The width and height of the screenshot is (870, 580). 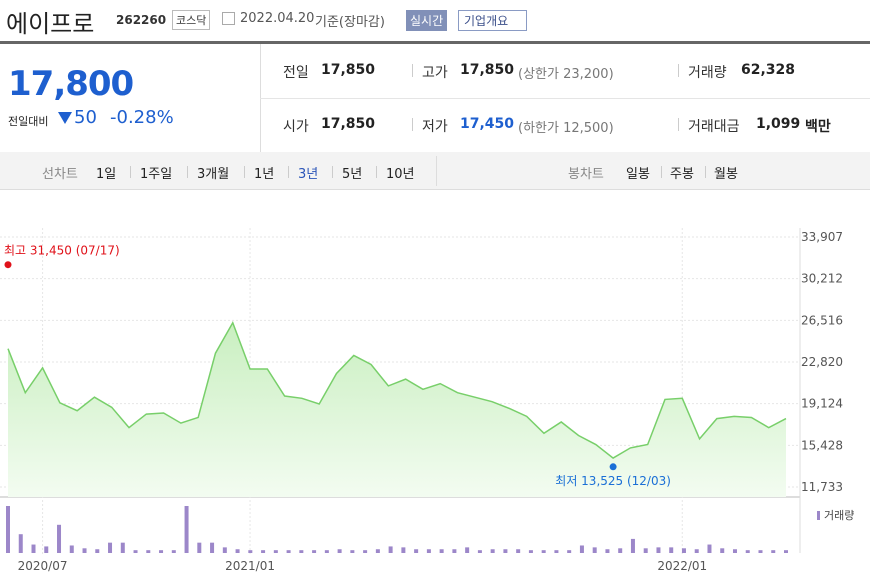 I want to click on line-tab: 1년, so click(x=264, y=174).